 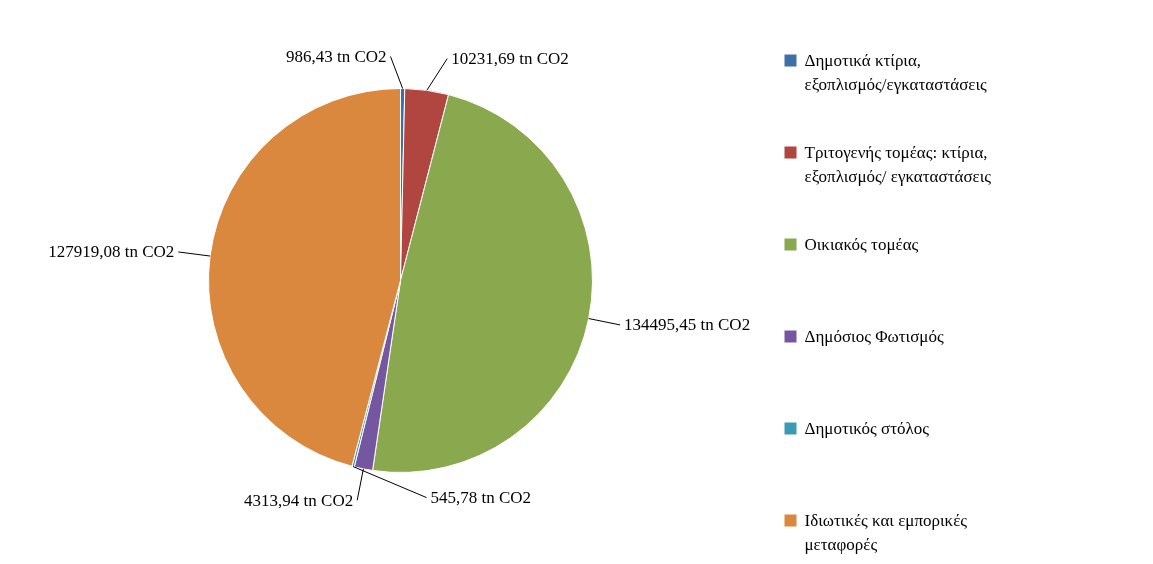 What do you see at coordinates (111, 252) in the screenshot?
I see `data-label: 127919,08 tn CO2` at bounding box center [111, 252].